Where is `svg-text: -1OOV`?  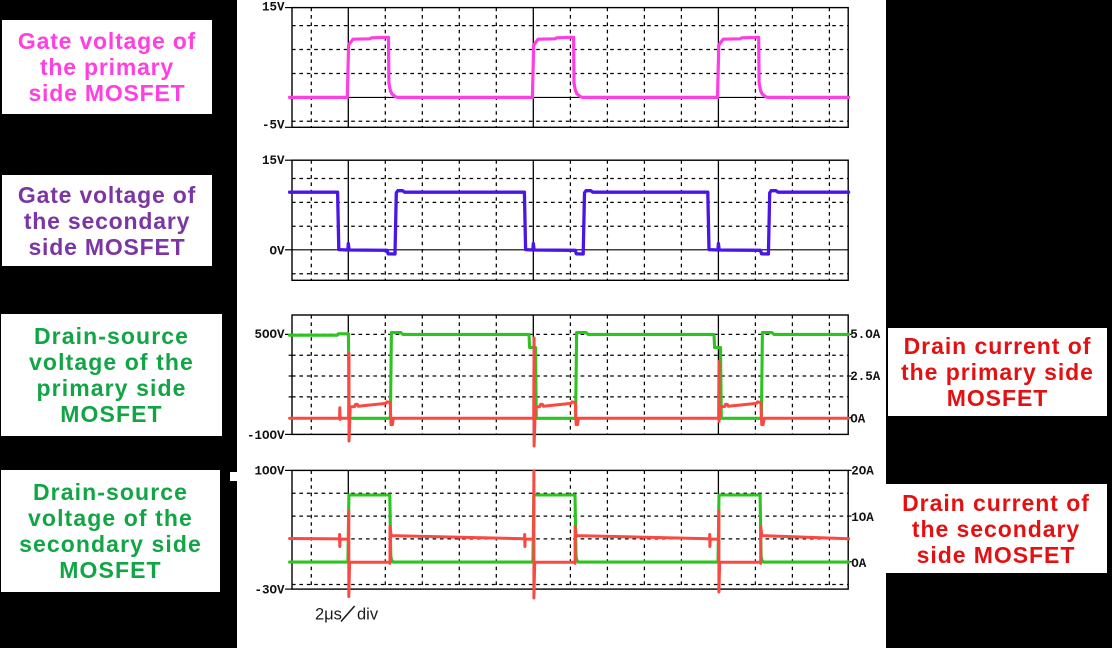 svg-text: -1OOV is located at coordinates (266, 436).